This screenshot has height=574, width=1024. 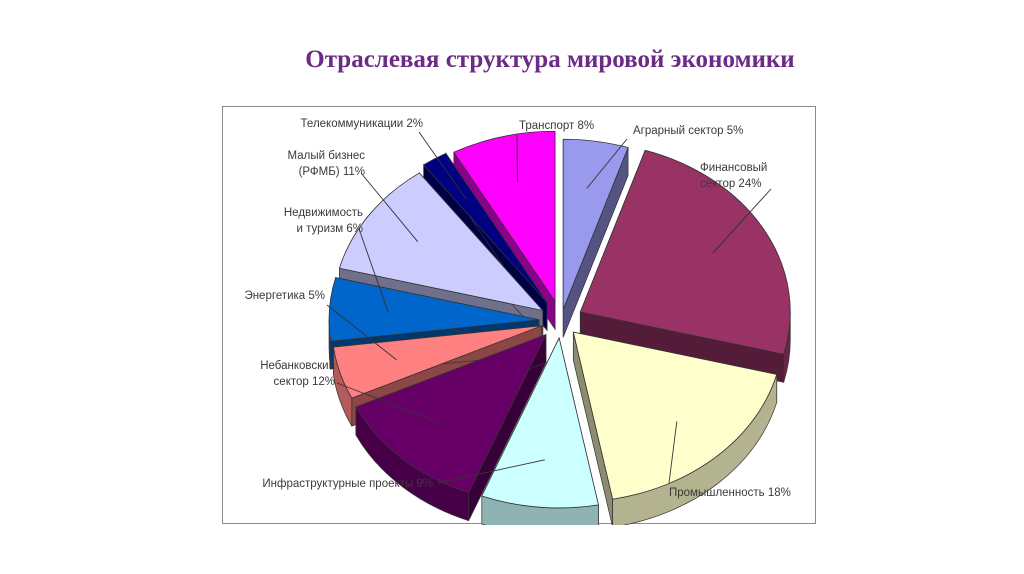 What do you see at coordinates (323, 221) in the screenshot?
I see `slice-label-7: Недвижимость и туризм 6%` at bounding box center [323, 221].